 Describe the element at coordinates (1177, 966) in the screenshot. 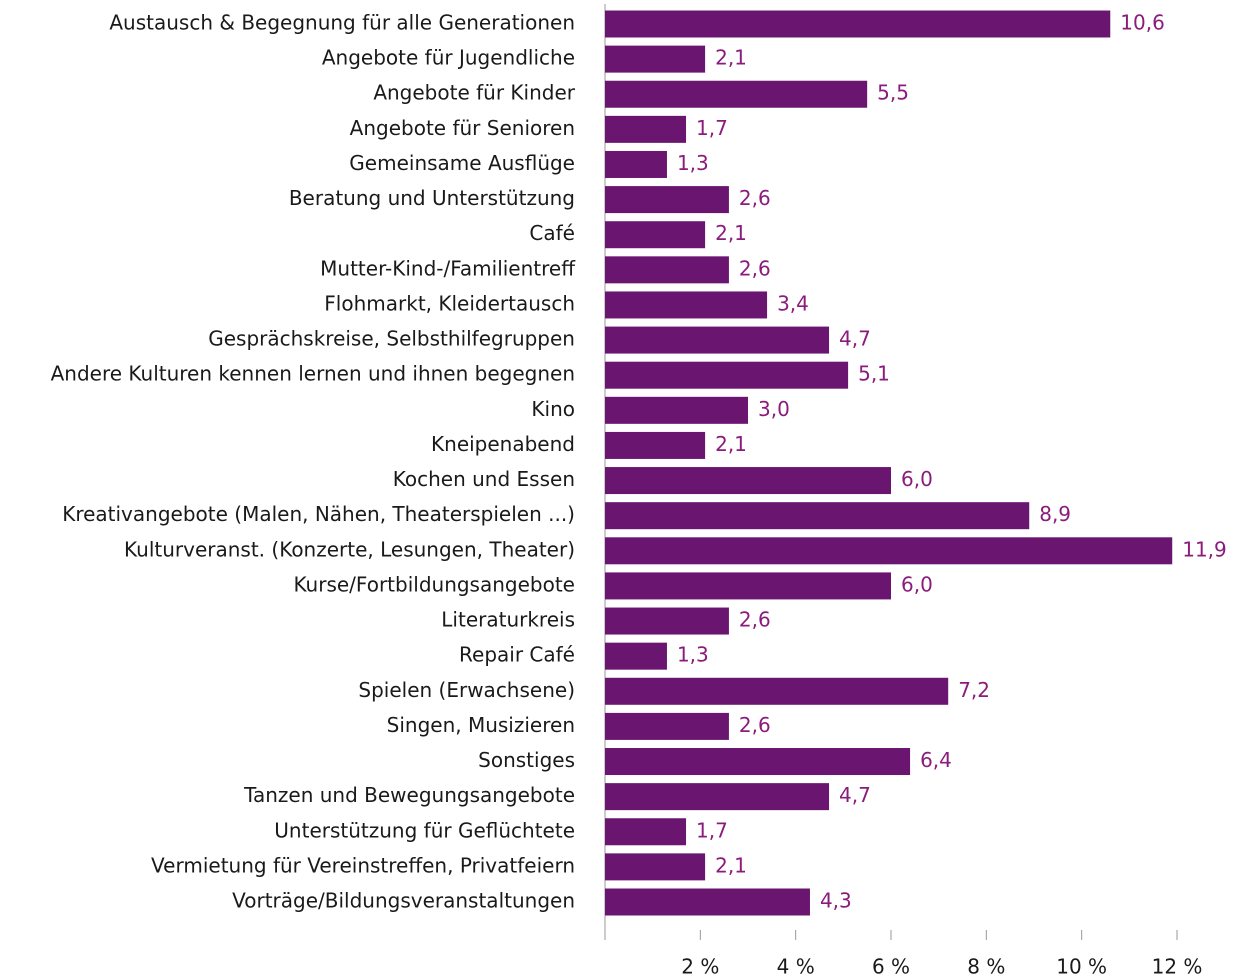

I see `x-tick-label: 12 %` at that location.